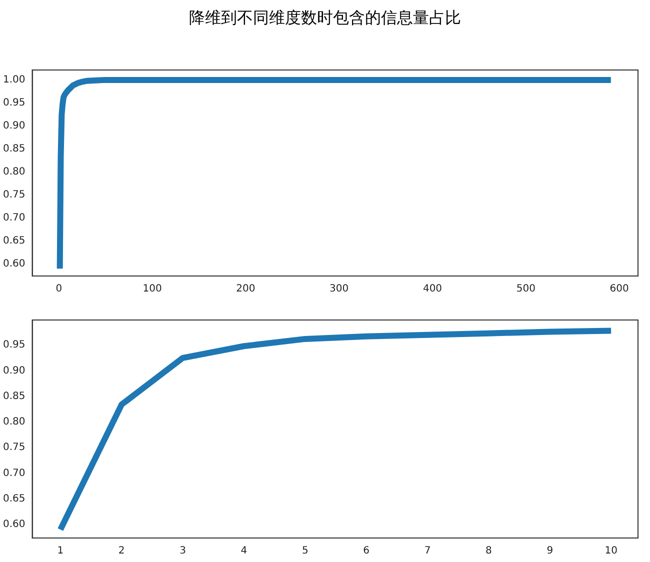 This screenshot has width=650, height=562. Describe the element at coordinates (325, 18) in the screenshot. I see `chart-title: 降维到不同维度数时包含的信息量占比` at that location.